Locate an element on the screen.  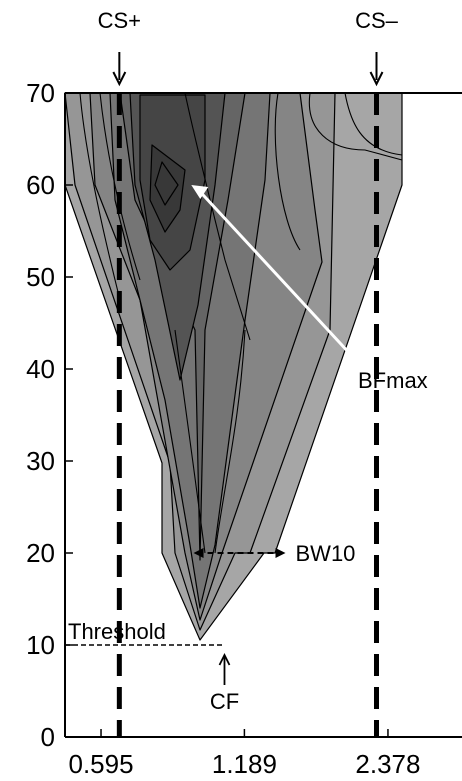
threshold-label: Threshold is located at coordinates (117, 631).